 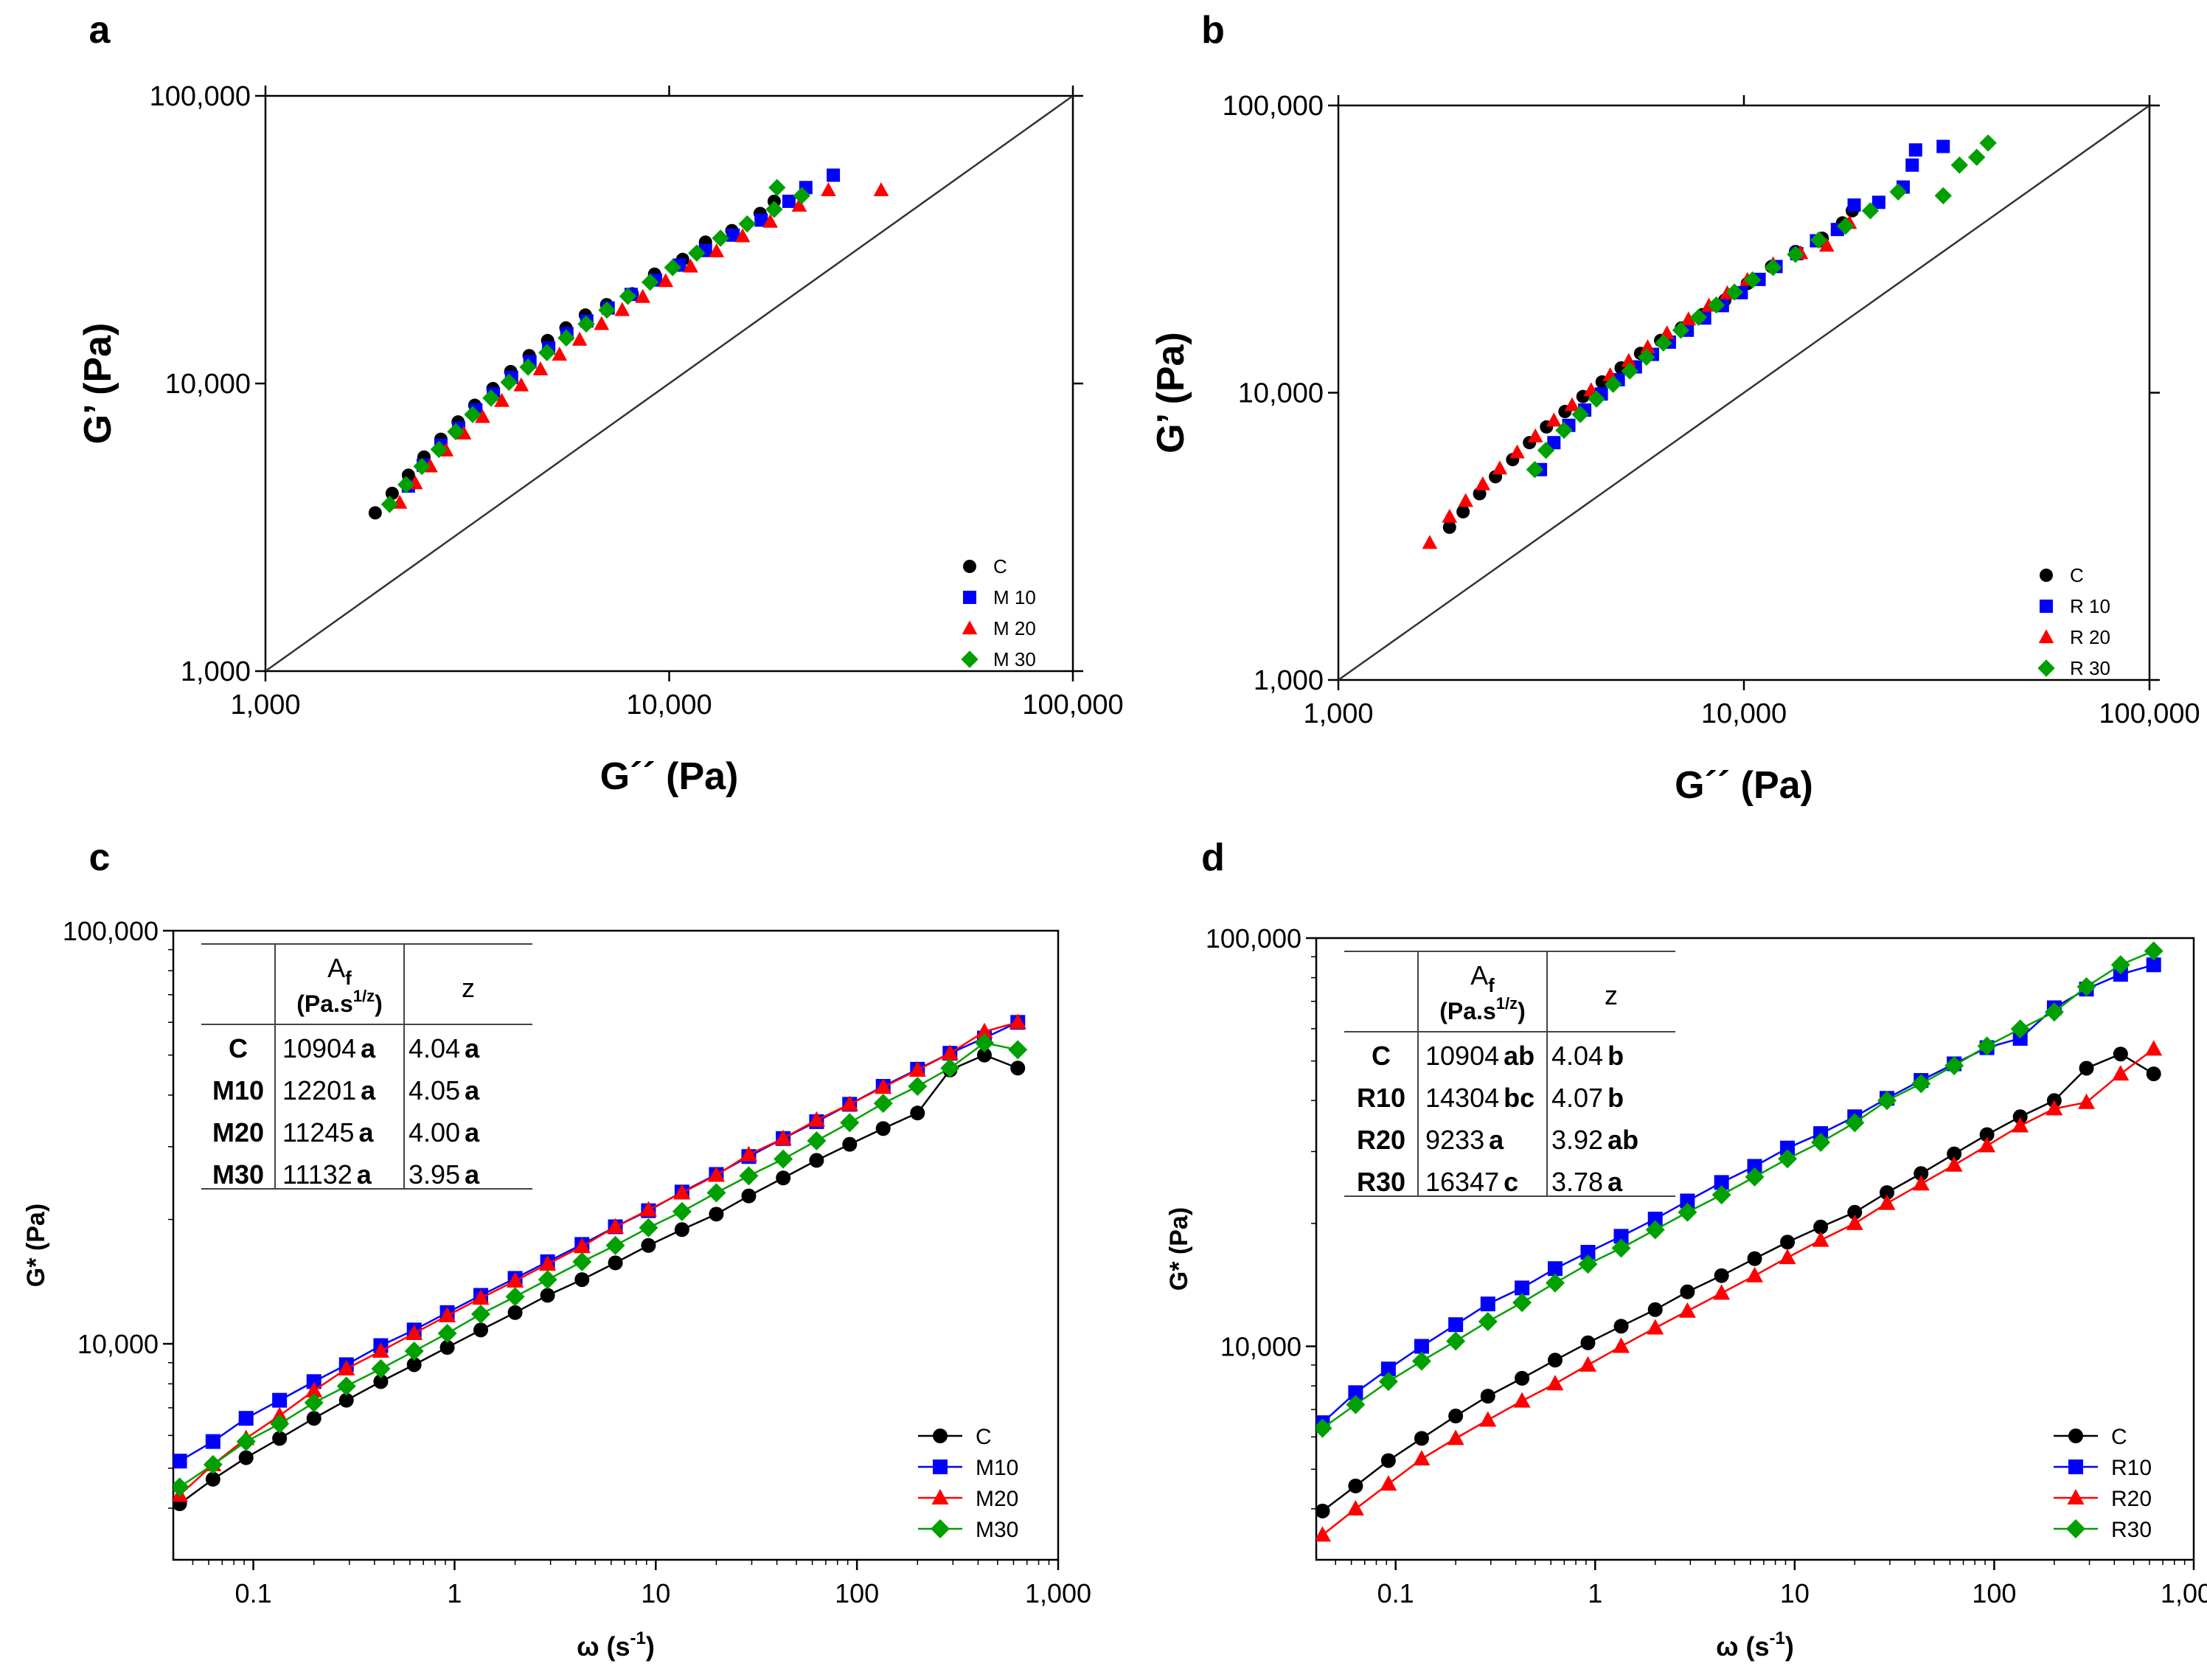 What do you see at coordinates (1014, 597) in the screenshot?
I see `legend-label: M 10` at bounding box center [1014, 597].